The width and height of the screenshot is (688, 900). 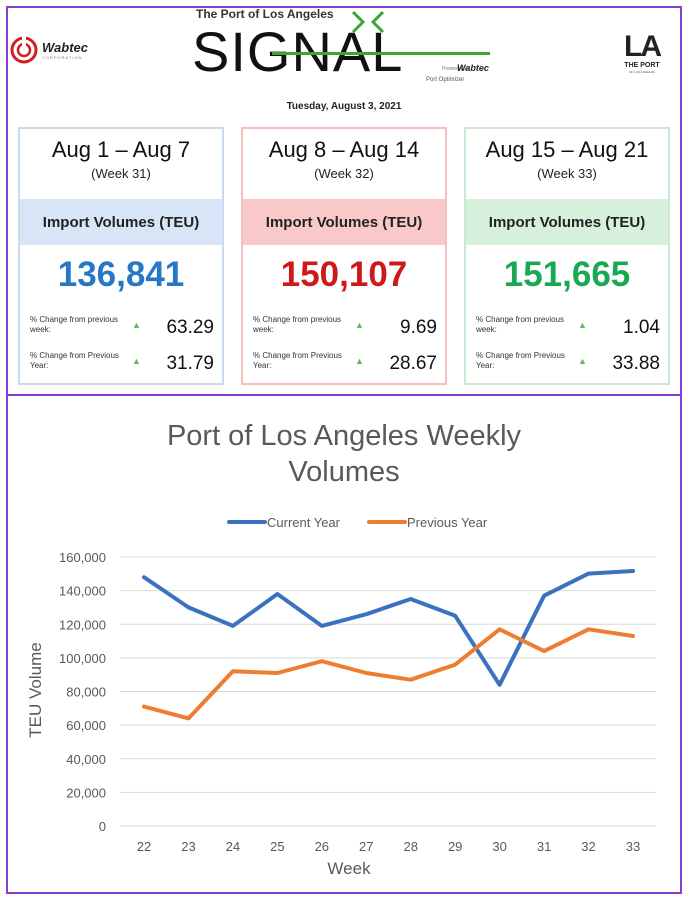 I want to click on stat-prev-week-value: 63.29, so click(x=190, y=327).